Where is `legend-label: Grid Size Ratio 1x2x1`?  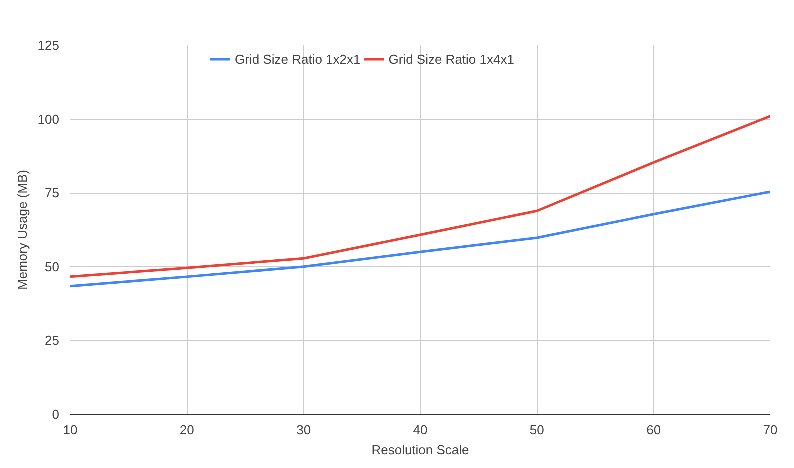 legend-label: Grid Size Ratio 1x2x1 is located at coordinates (298, 59).